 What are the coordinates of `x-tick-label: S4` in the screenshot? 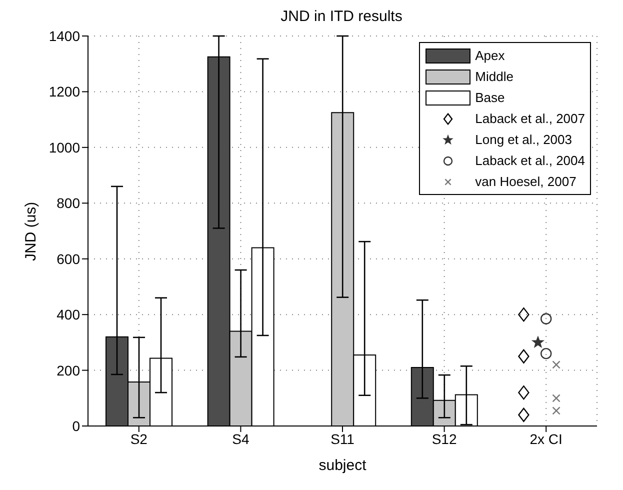 It's located at (241, 438).